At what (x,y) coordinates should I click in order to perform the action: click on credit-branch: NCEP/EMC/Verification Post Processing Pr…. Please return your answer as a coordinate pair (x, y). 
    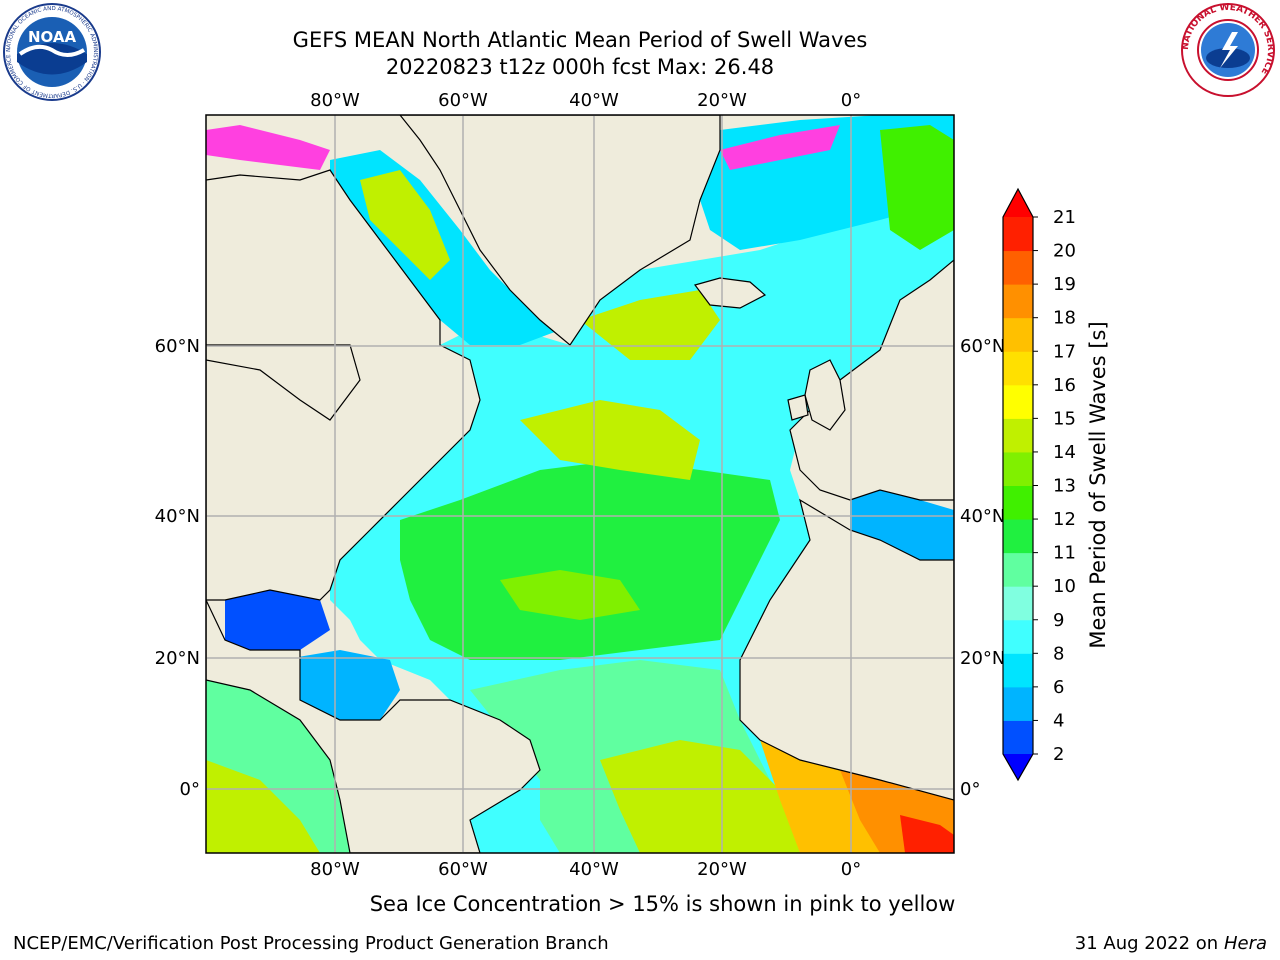
    Looking at the image, I should click on (311, 943).